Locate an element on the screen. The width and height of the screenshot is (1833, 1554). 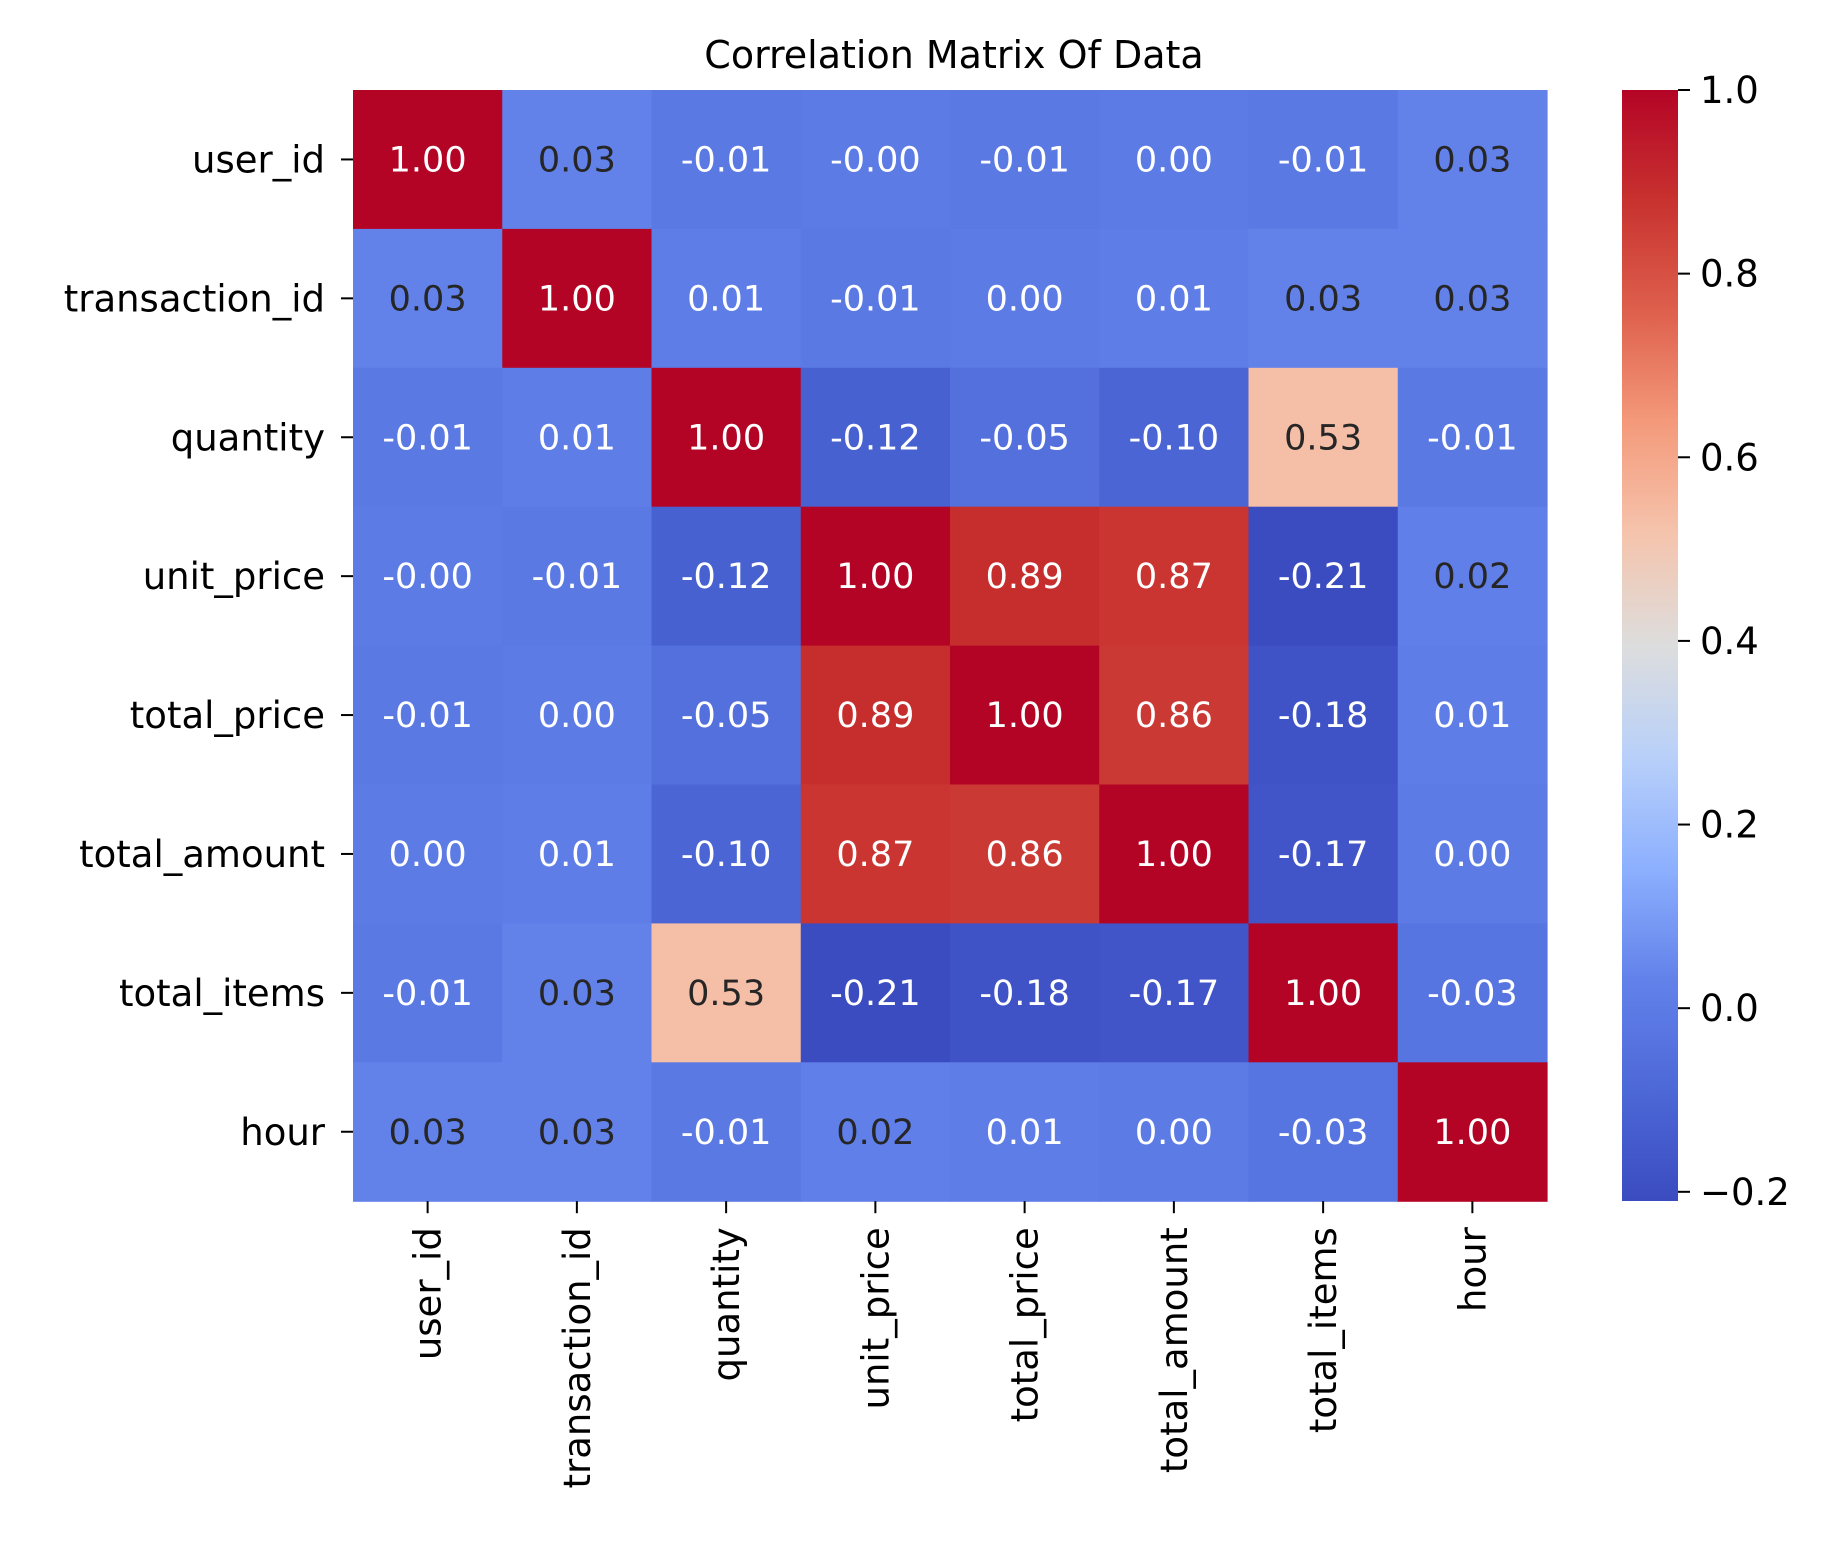
x-tick-label: total_items is located at coordinates (1323, 1330).